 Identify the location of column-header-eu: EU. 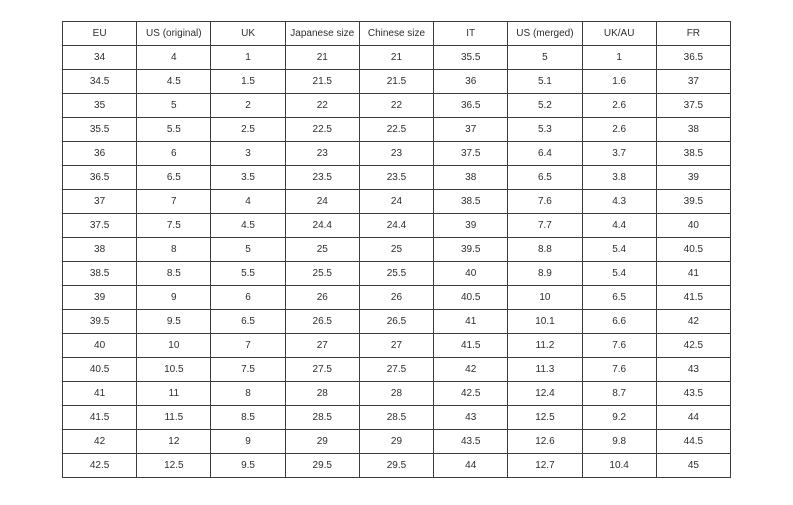
(99, 33).